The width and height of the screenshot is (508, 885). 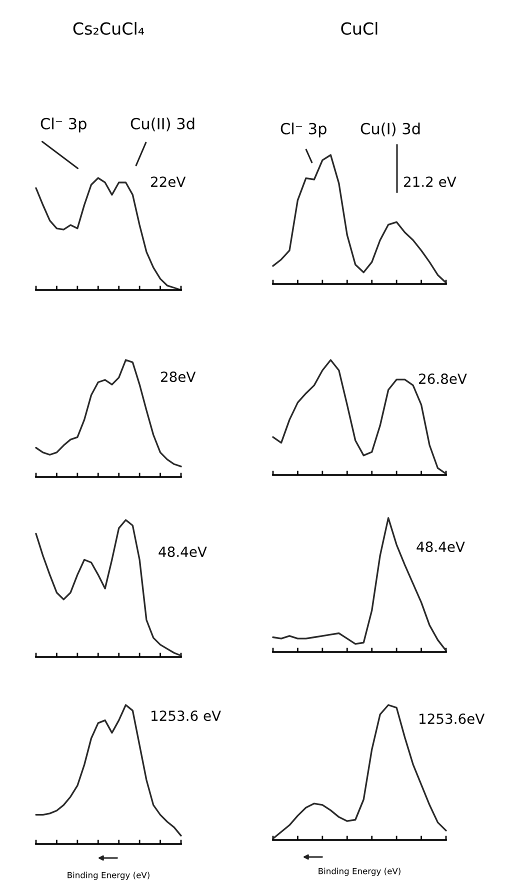 What do you see at coordinates (390, 129) in the screenshot?
I see `text: Cu(I) 3d` at bounding box center [390, 129].